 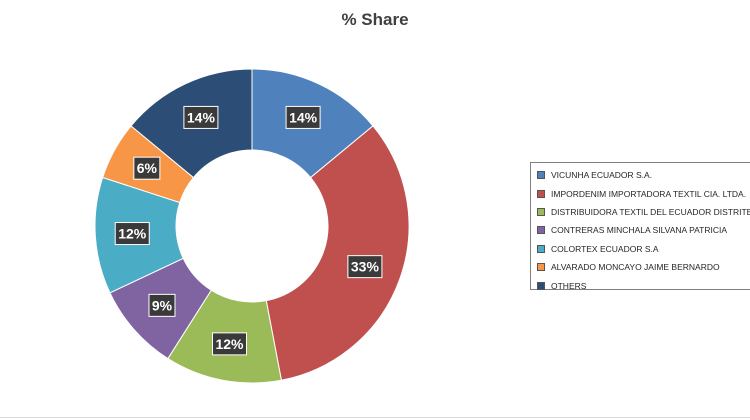 I want to click on data-label: 9%, so click(x=162, y=305).